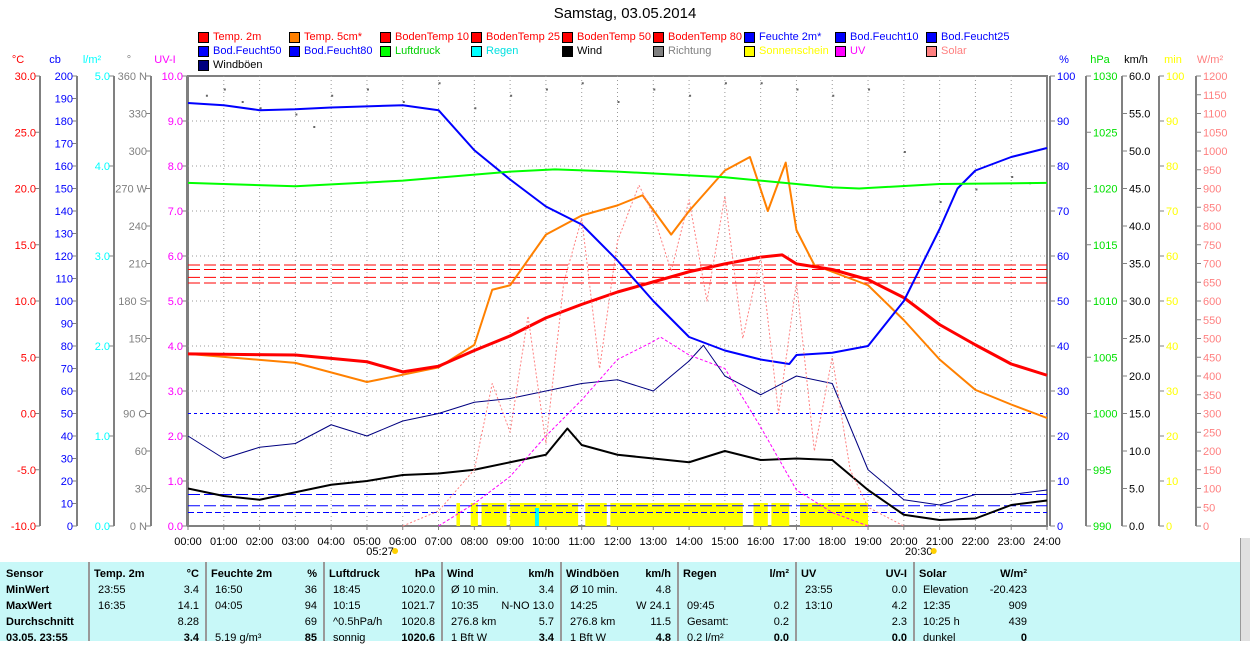  Describe the element at coordinates (946, 590) in the screenshot. I see `table-cell: Elevation` at that location.